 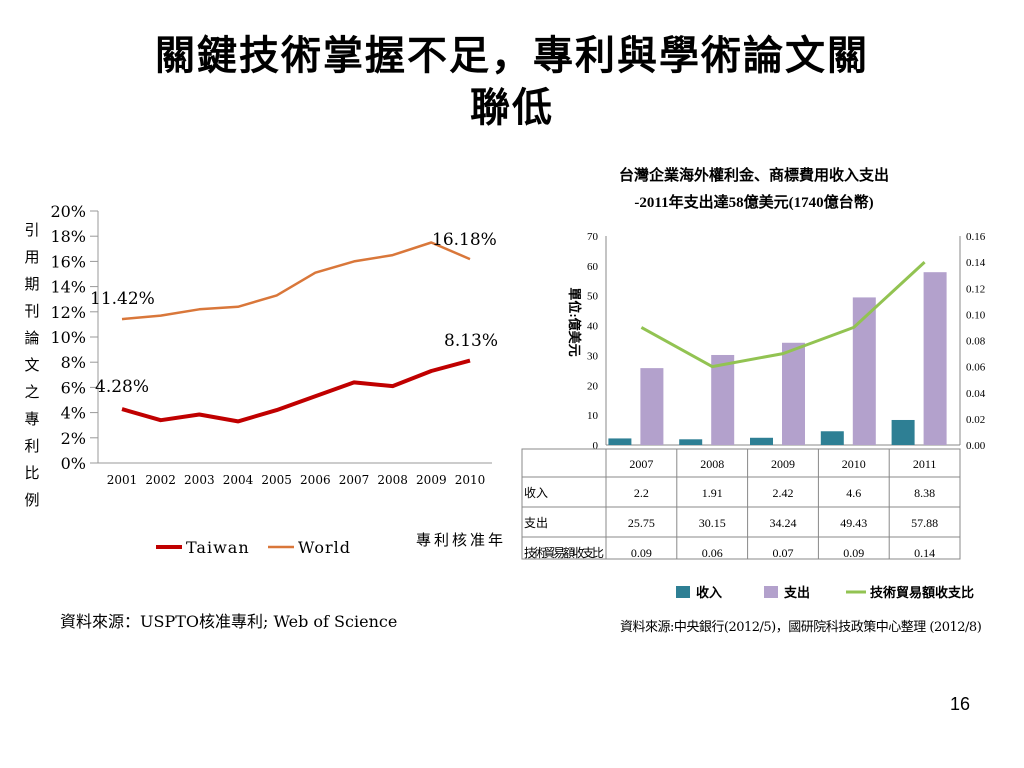 I want to click on left-chart-data-label: 11.42%, so click(x=122, y=299).